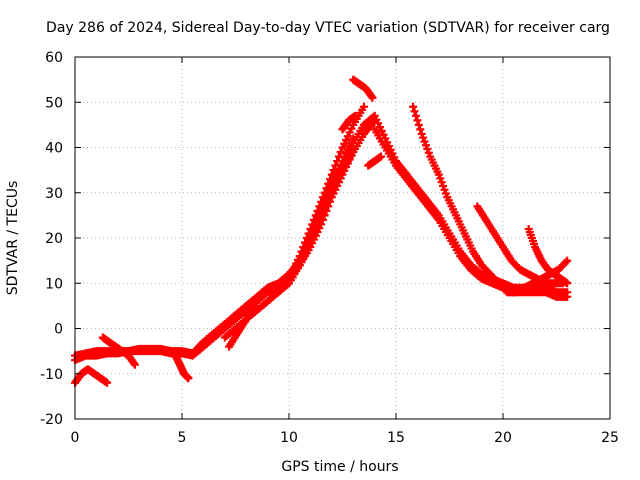 This screenshot has width=640, height=480. Describe the element at coordinates (396, 438) in the screenshot. I see `x-tick-label: 15` at that location.